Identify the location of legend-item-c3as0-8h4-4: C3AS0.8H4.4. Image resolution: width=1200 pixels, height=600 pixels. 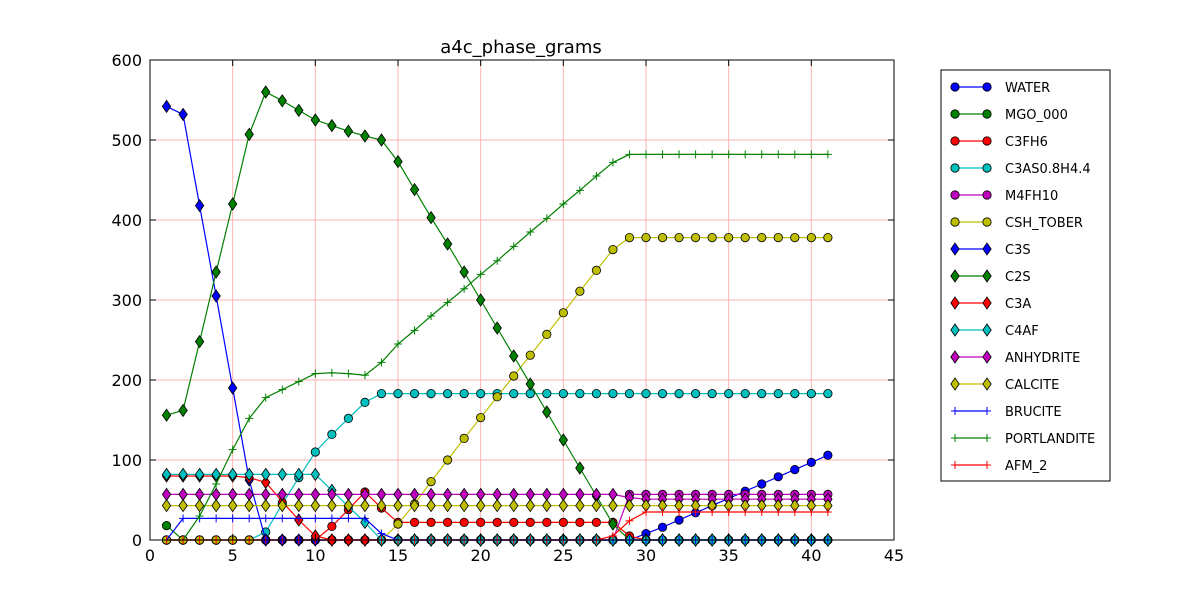
(1020, 169).